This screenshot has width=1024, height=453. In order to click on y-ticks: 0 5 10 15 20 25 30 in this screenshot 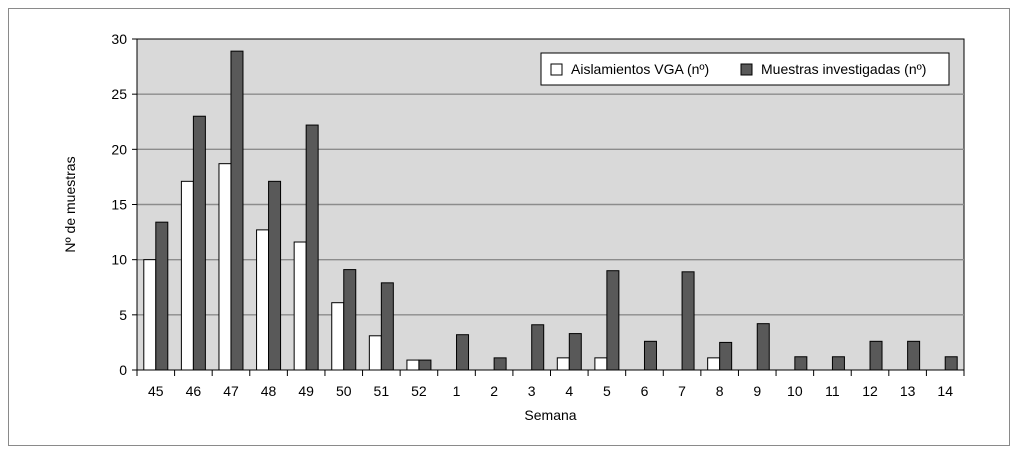, I will do `click(124, 204)`.